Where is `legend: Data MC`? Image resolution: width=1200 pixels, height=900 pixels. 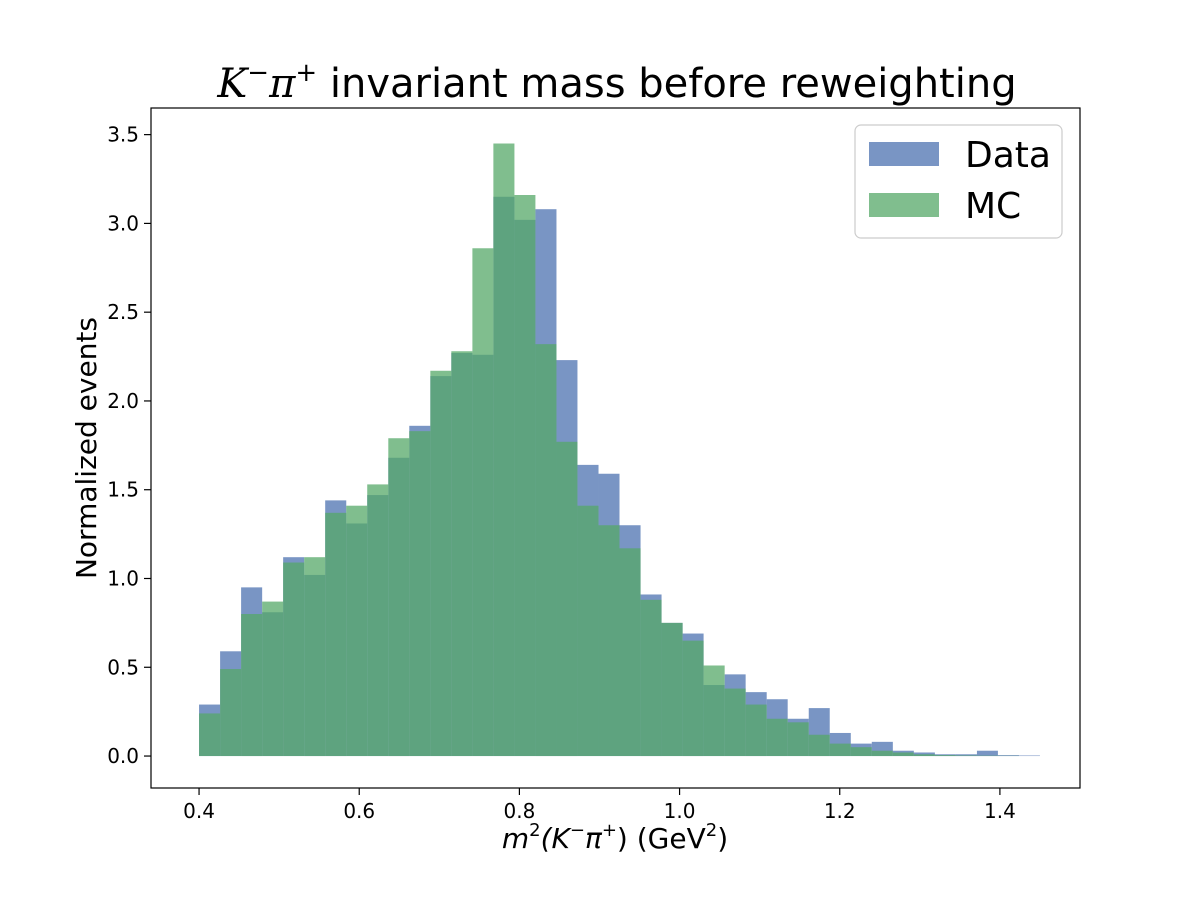
legend: Data MC is located at coordinates (958, 181).